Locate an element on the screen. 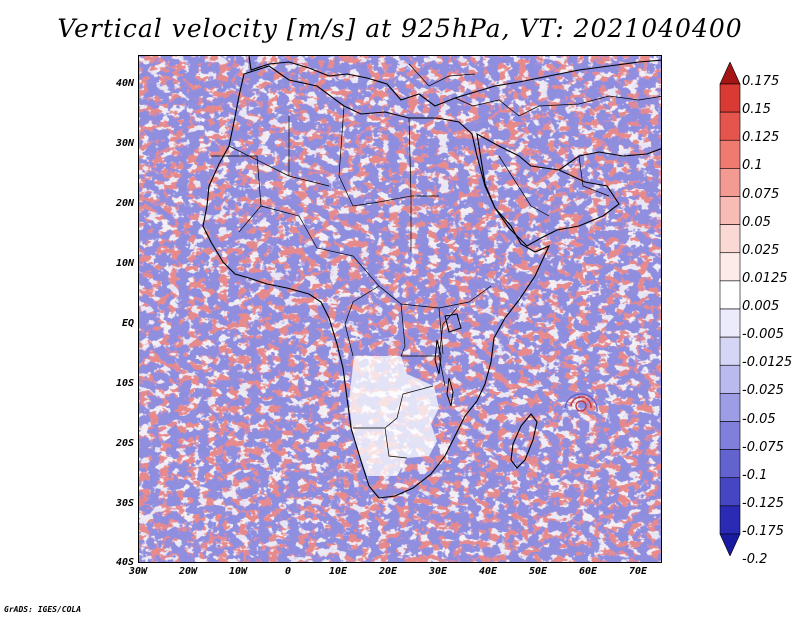 Image resolution: width=800 pixels, height=618 pixels. colorbar-label: 0.075 is located at coordinates (761, 194).